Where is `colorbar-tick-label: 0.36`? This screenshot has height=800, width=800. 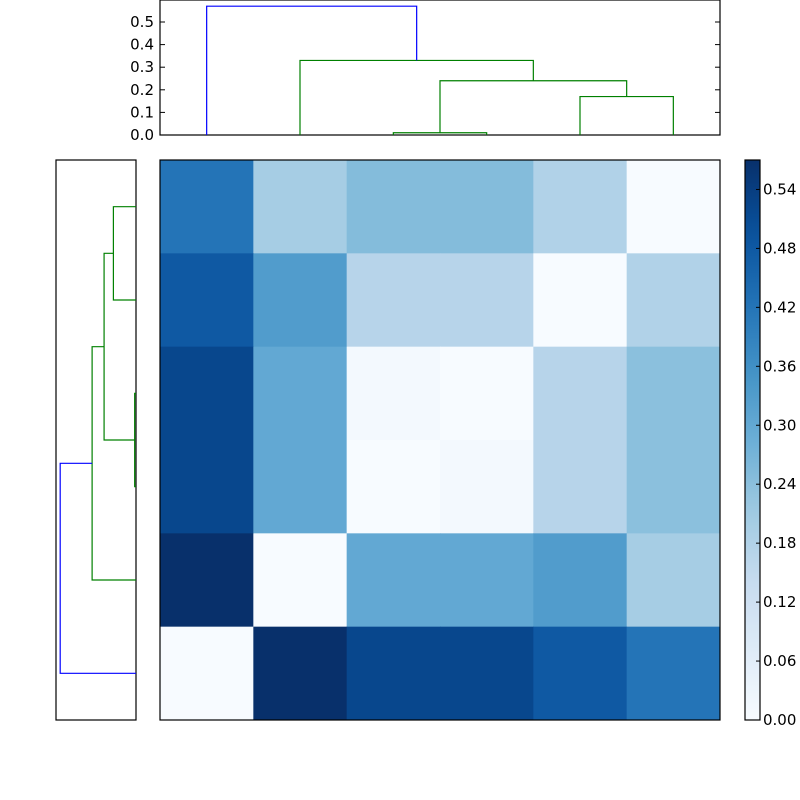 colorbar-tick-label: 0.36 is located at coordinates (779, 366).